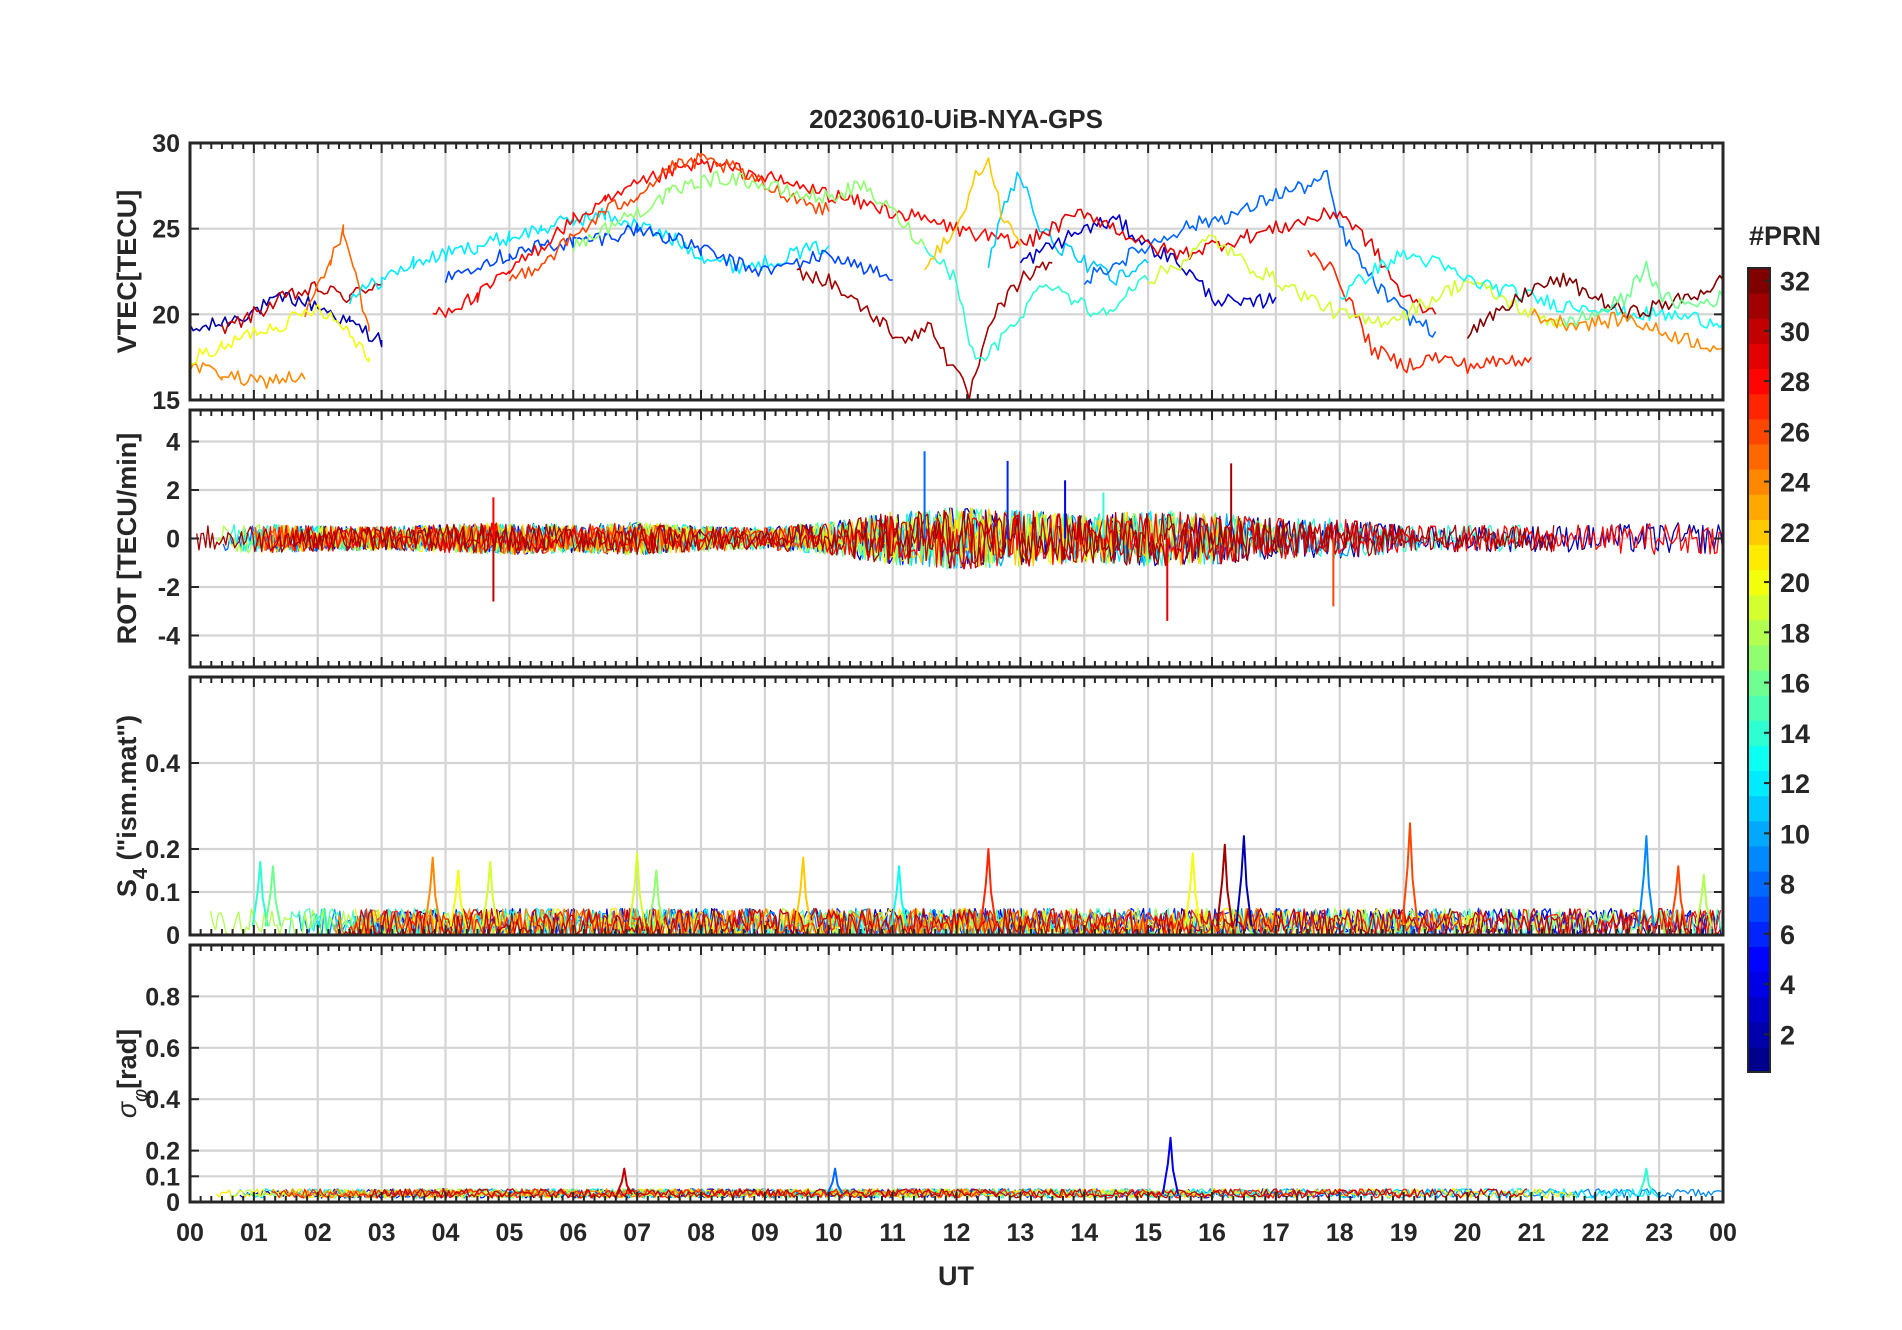 This screenshot has height=1330, width=1902. Describe the element at coordinates (1795, 483) in the screenshot. I see `colorbar-tick-label: 24` at that location.